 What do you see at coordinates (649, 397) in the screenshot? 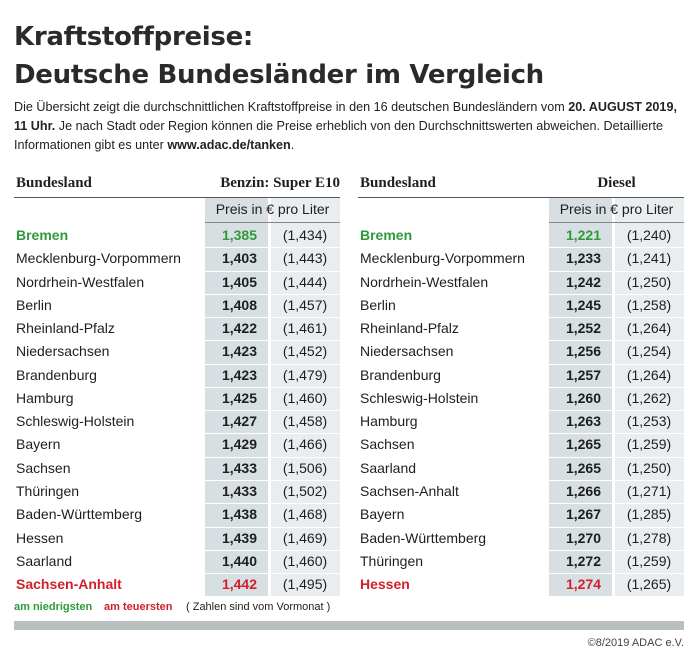
I see `previous-column-bg` at bounding box center [649, 397].